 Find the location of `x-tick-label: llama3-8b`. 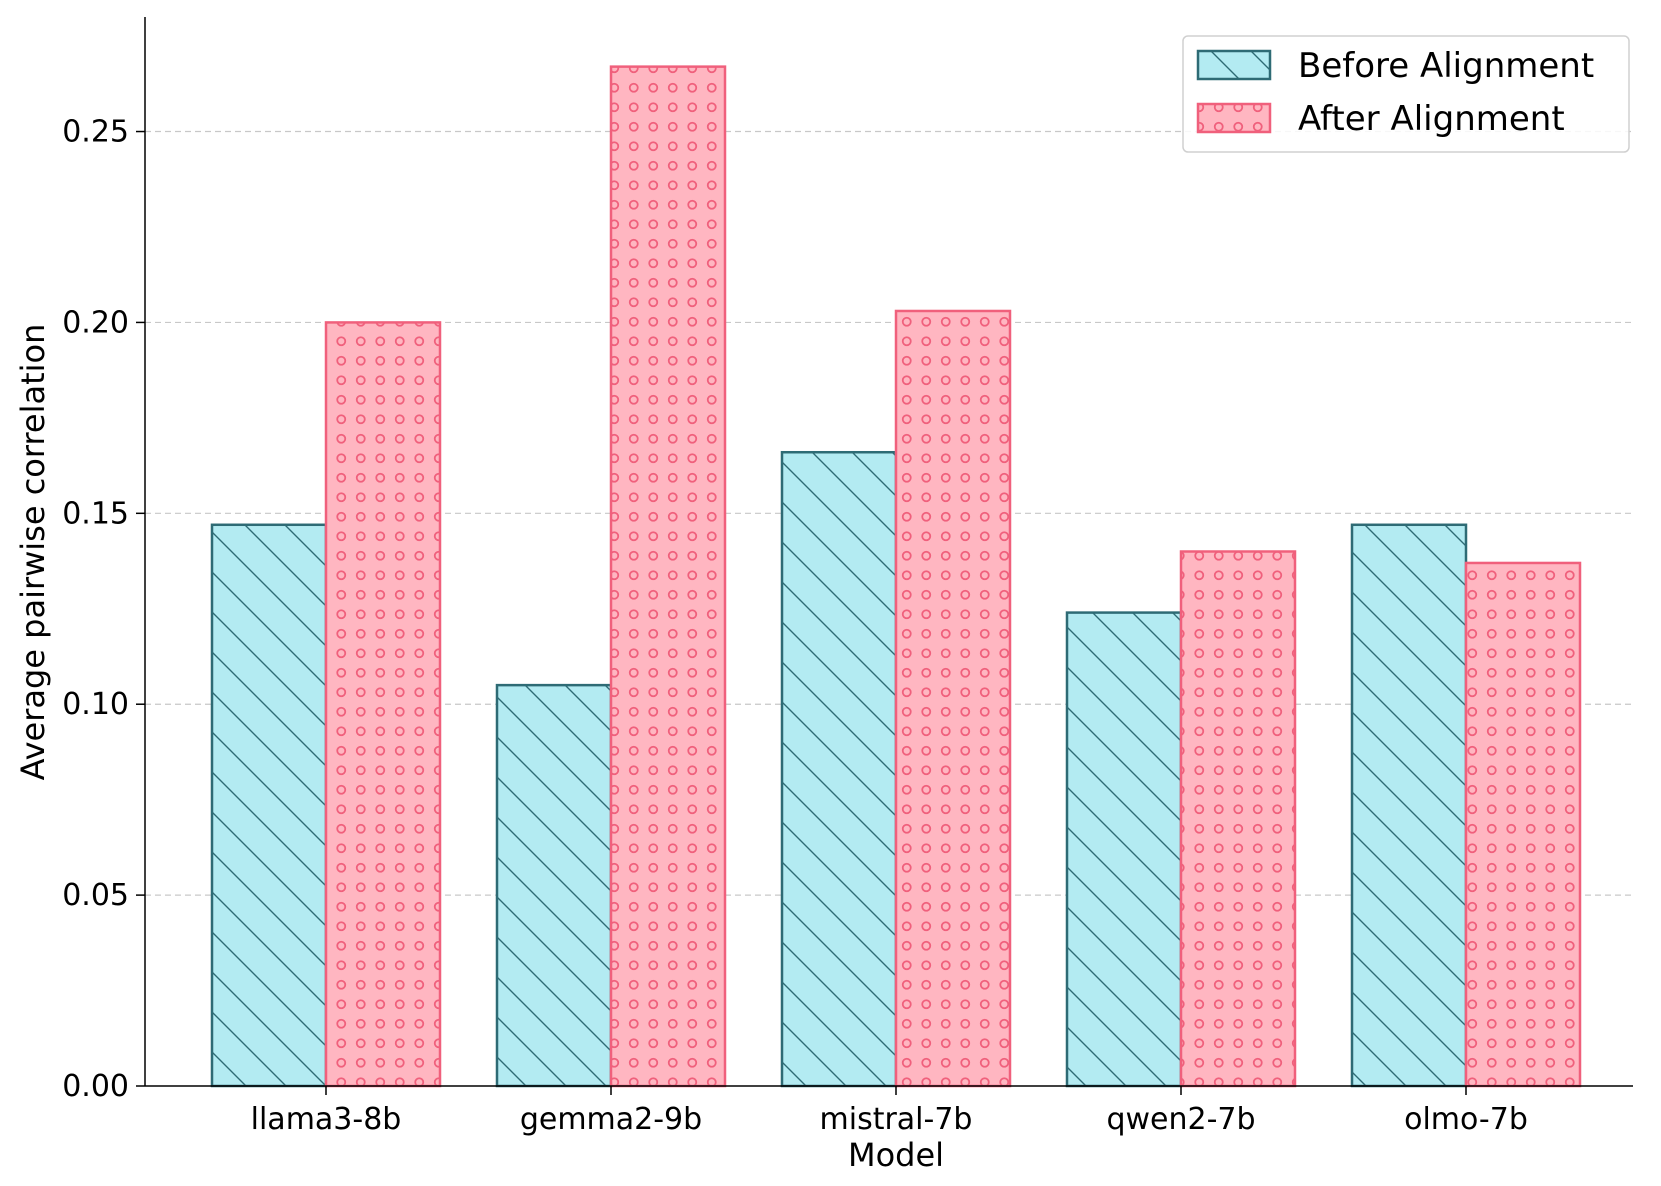

x-tick-label: llama3-8b is located at coordinates (326, 1119).